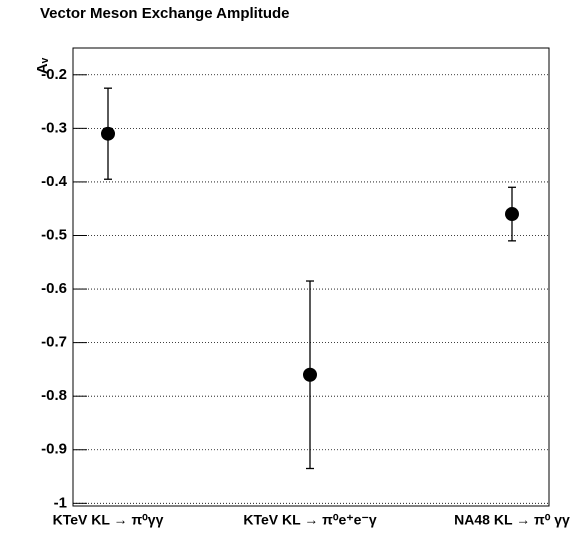  I want to click on x-tick-label: KTeV KL → π⁰e⁺e⁻γ, so click(310, 520).